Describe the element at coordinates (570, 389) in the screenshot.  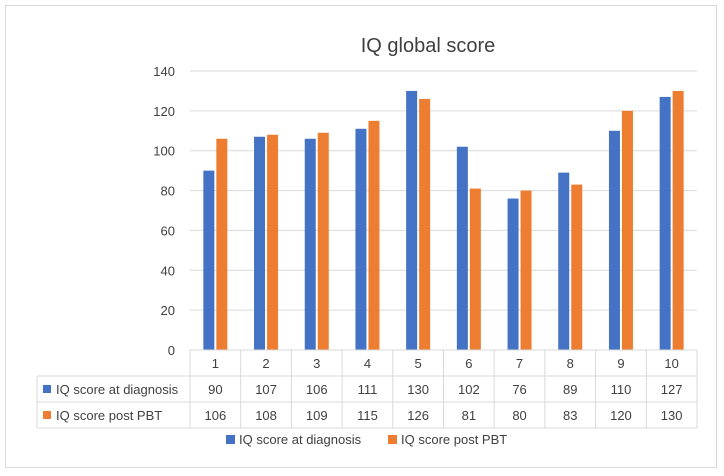
I see `data-label: 89` at that location.